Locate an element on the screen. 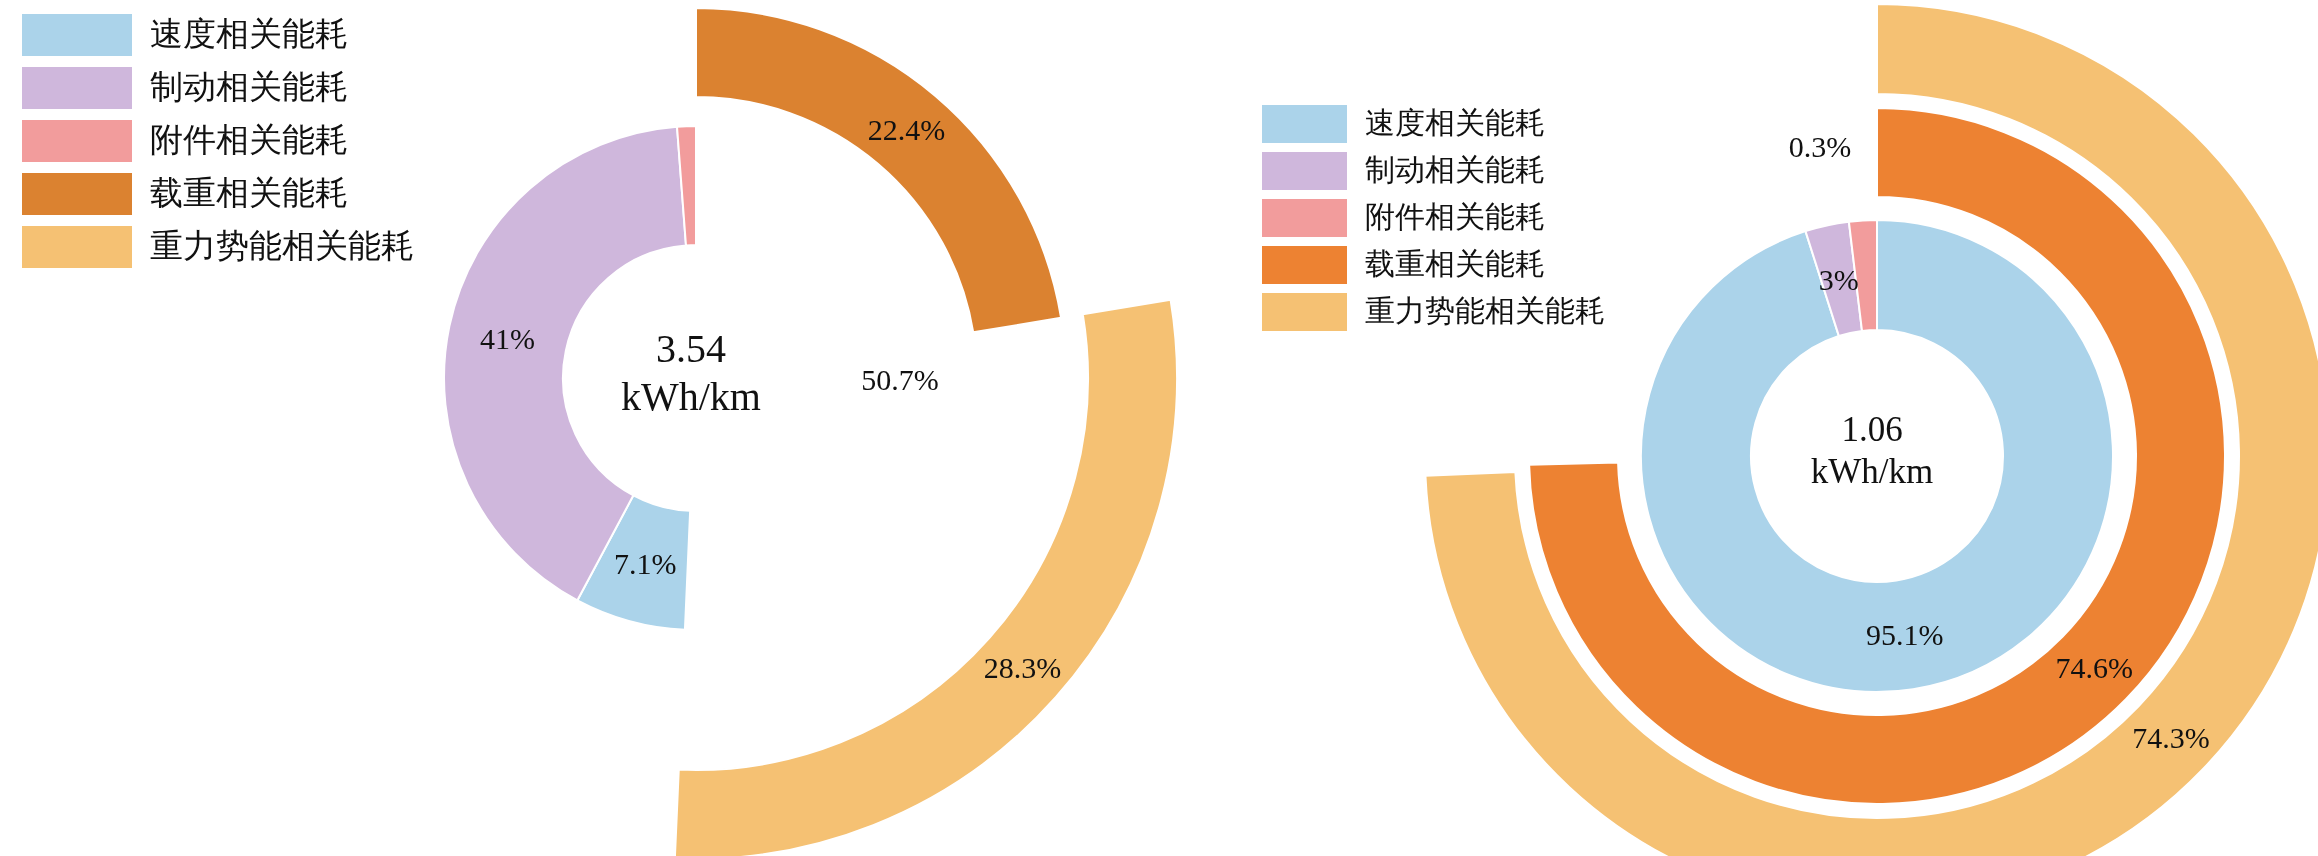 The image size is (2318, 856). data-label: 95.1% is located at coordinates (1905, 635).